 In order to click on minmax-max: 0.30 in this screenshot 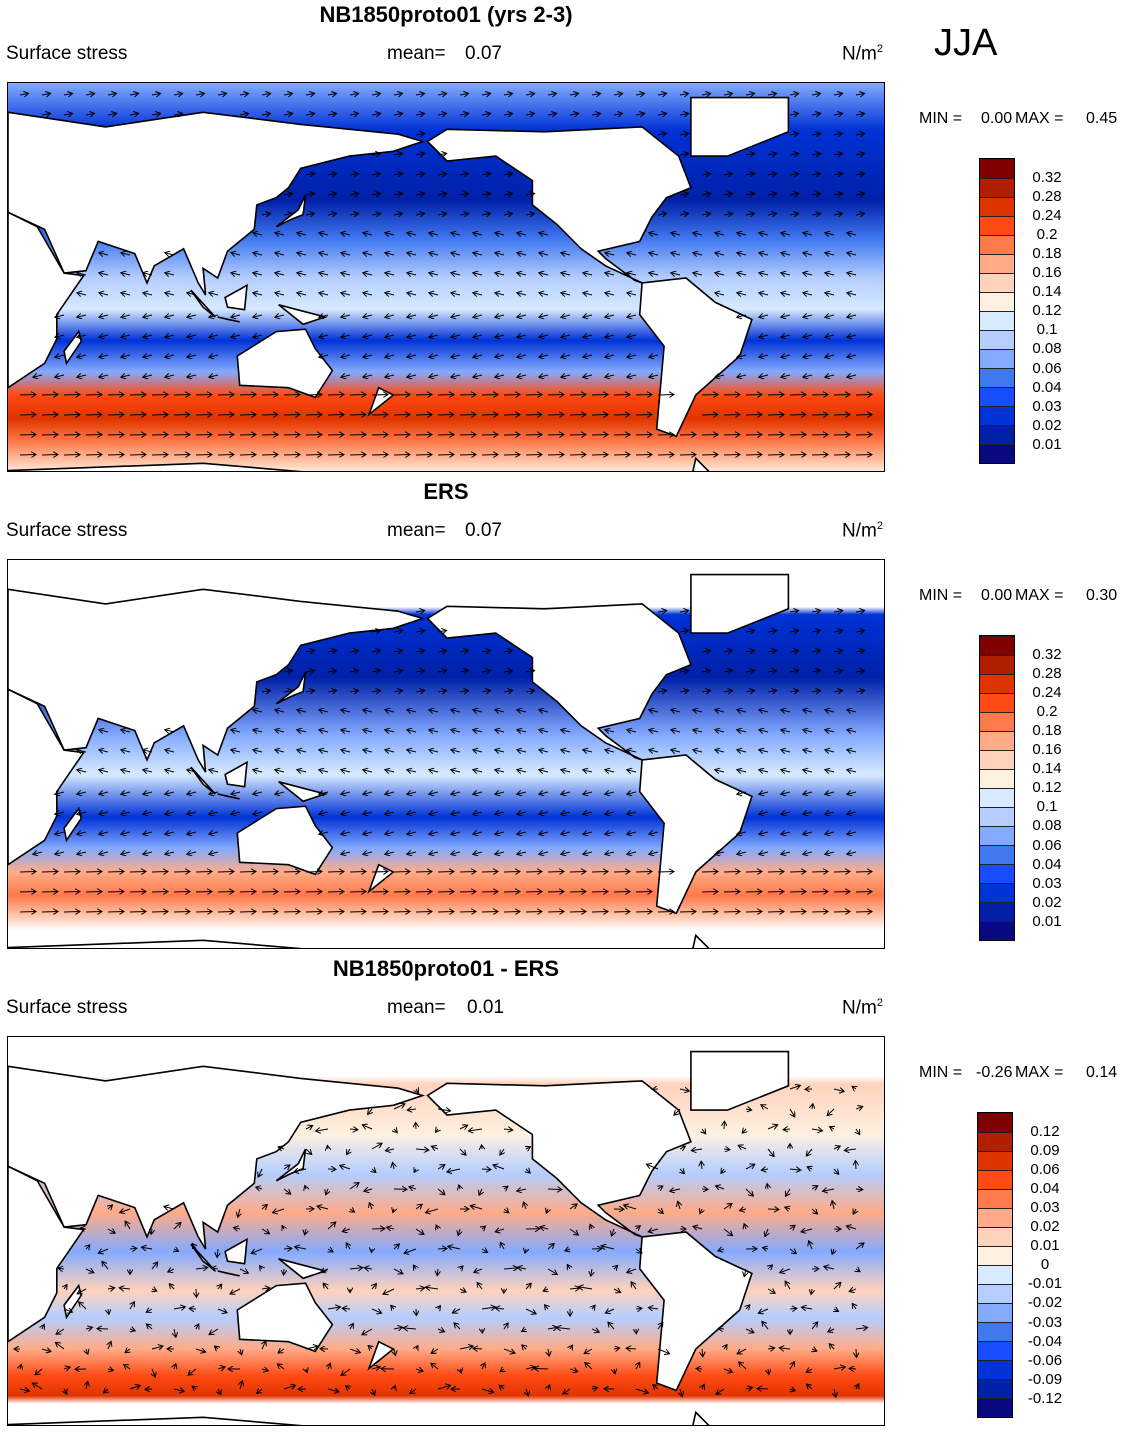, I will do `click(1102, 595)`.